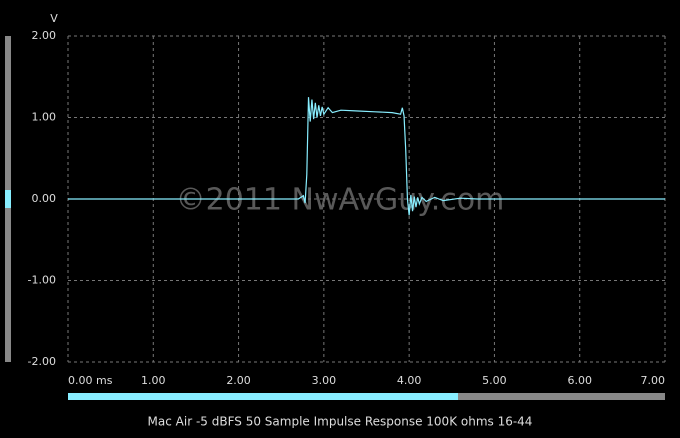 The height and width of the screenshot is (438, 680). Describe the element at coordinates (653, 380) in the screenshot. I see `x-tick-label: 7.00` at that location.